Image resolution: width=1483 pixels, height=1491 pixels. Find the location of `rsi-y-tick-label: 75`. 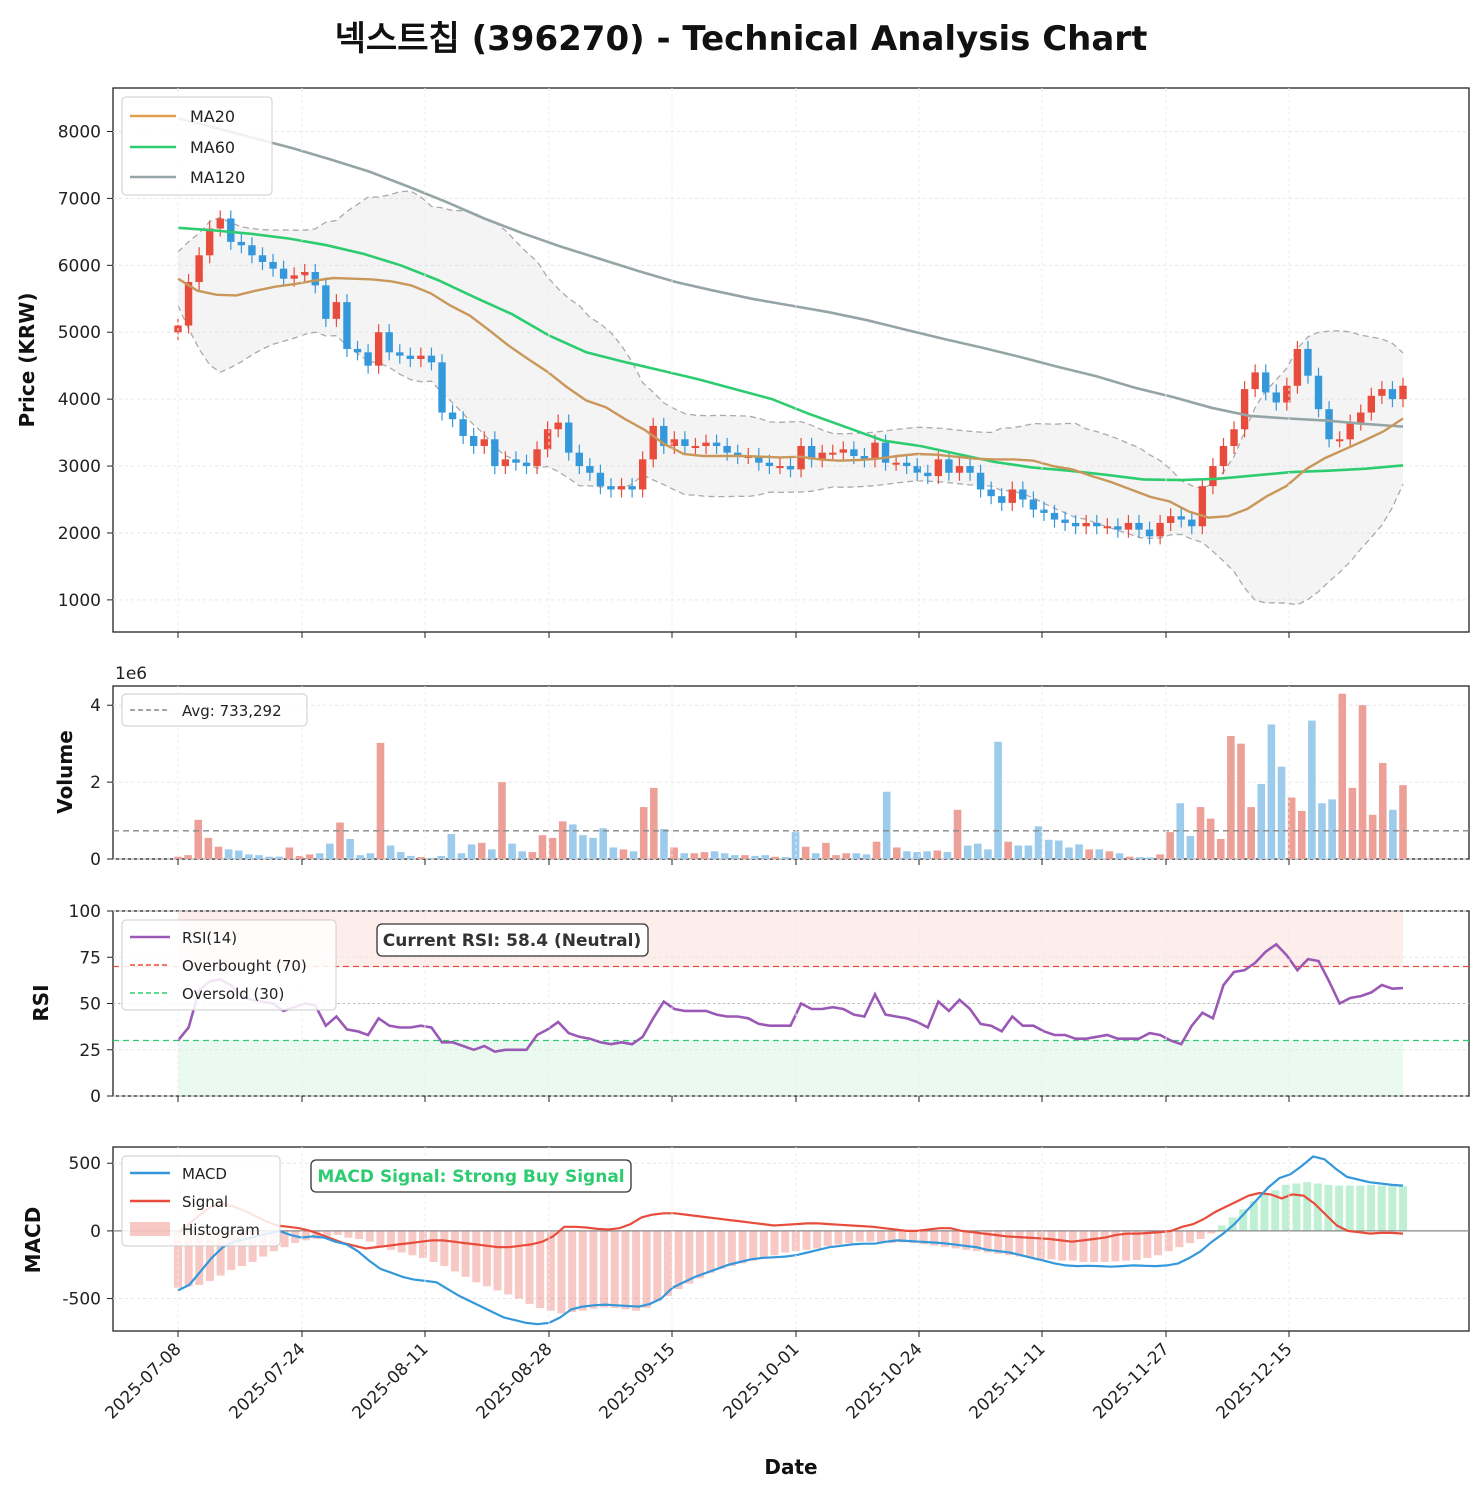

rsi-y-tick-label: 75 is located at coordinates (90, 958).